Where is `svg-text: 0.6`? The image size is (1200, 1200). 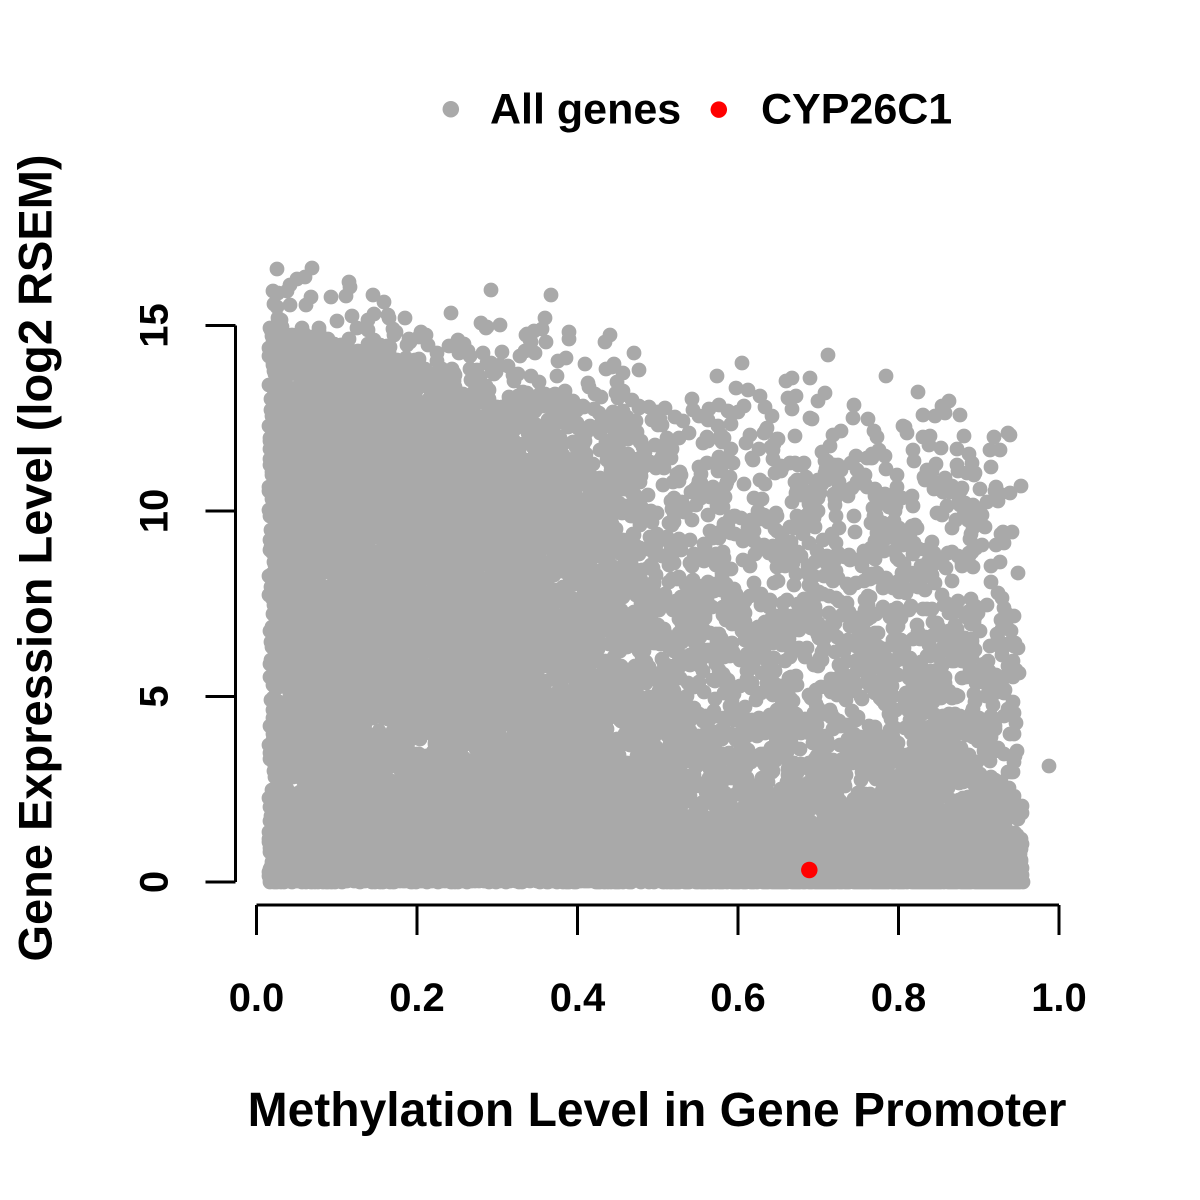 svg-text: 0.6 is located at coordinates (738, 998).